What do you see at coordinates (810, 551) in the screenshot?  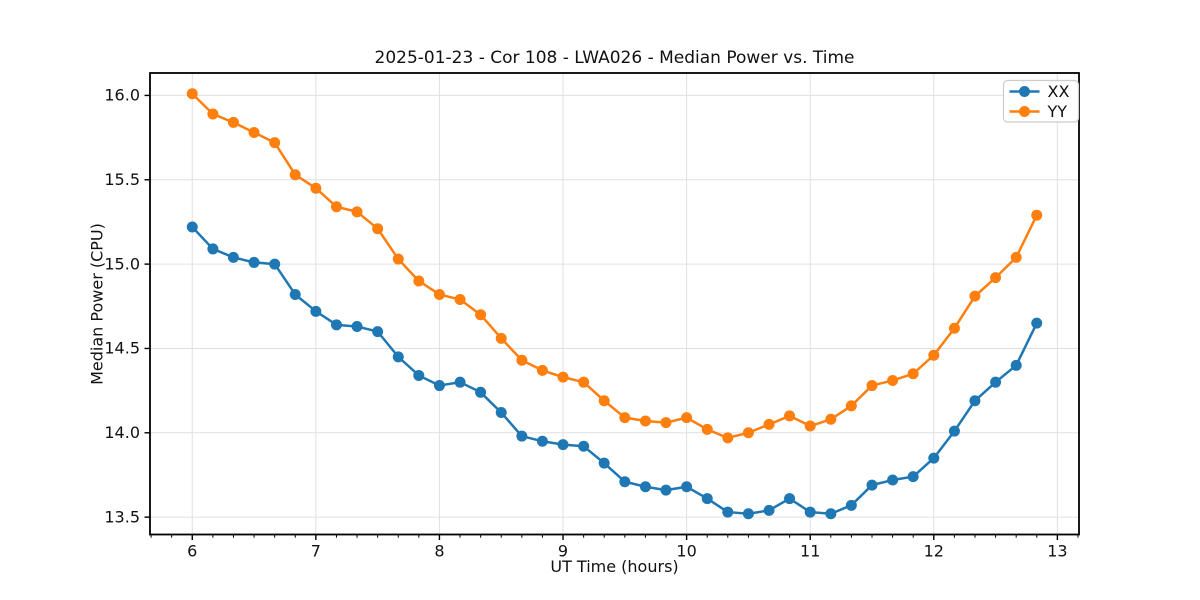 I see `x-tick-label: 11` at bounding box center [810, 551].